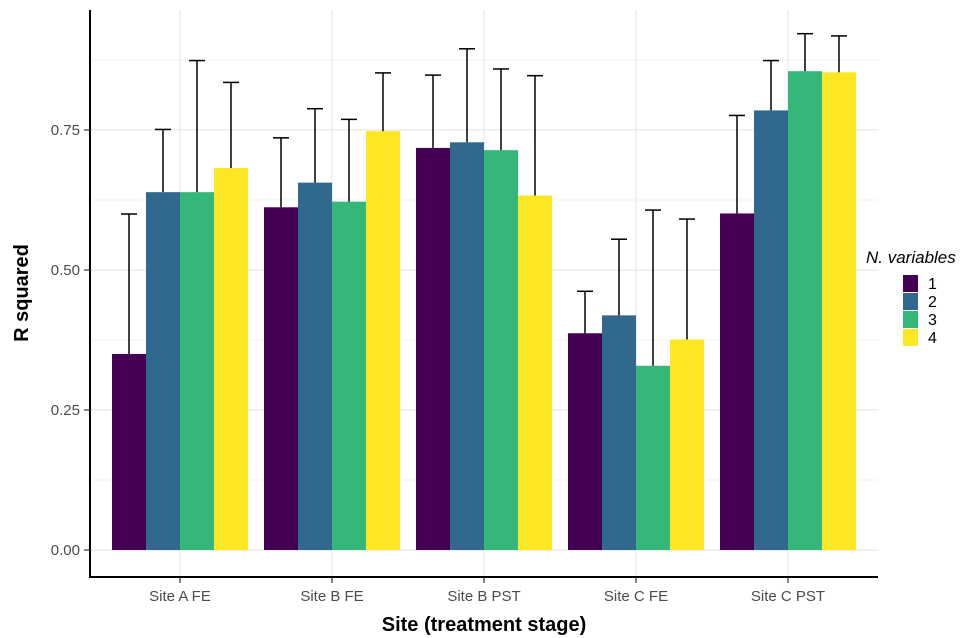  Describe the element at coordinates (932, 320) in the screenshot. I see `legend-label: 3` at that location.